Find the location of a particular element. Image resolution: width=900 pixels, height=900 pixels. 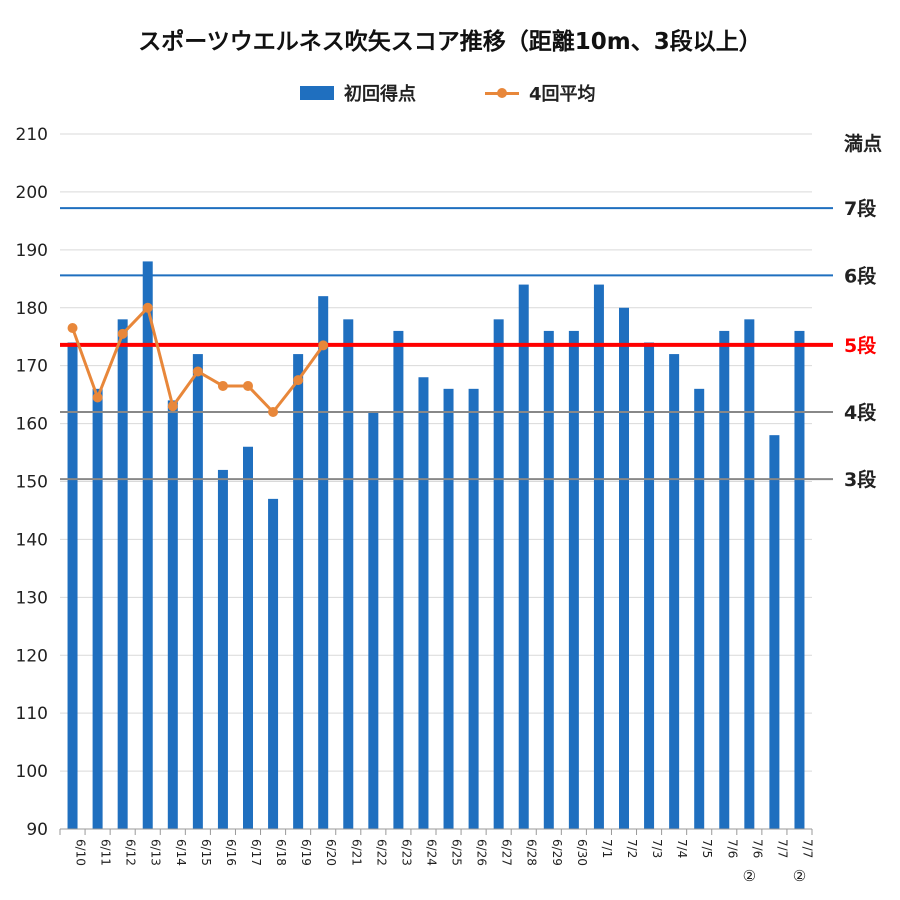

chart-title: スポーツウエルネス吹矢スコア推移（距離10m、3段以上） is located at coordinates (450, 42).